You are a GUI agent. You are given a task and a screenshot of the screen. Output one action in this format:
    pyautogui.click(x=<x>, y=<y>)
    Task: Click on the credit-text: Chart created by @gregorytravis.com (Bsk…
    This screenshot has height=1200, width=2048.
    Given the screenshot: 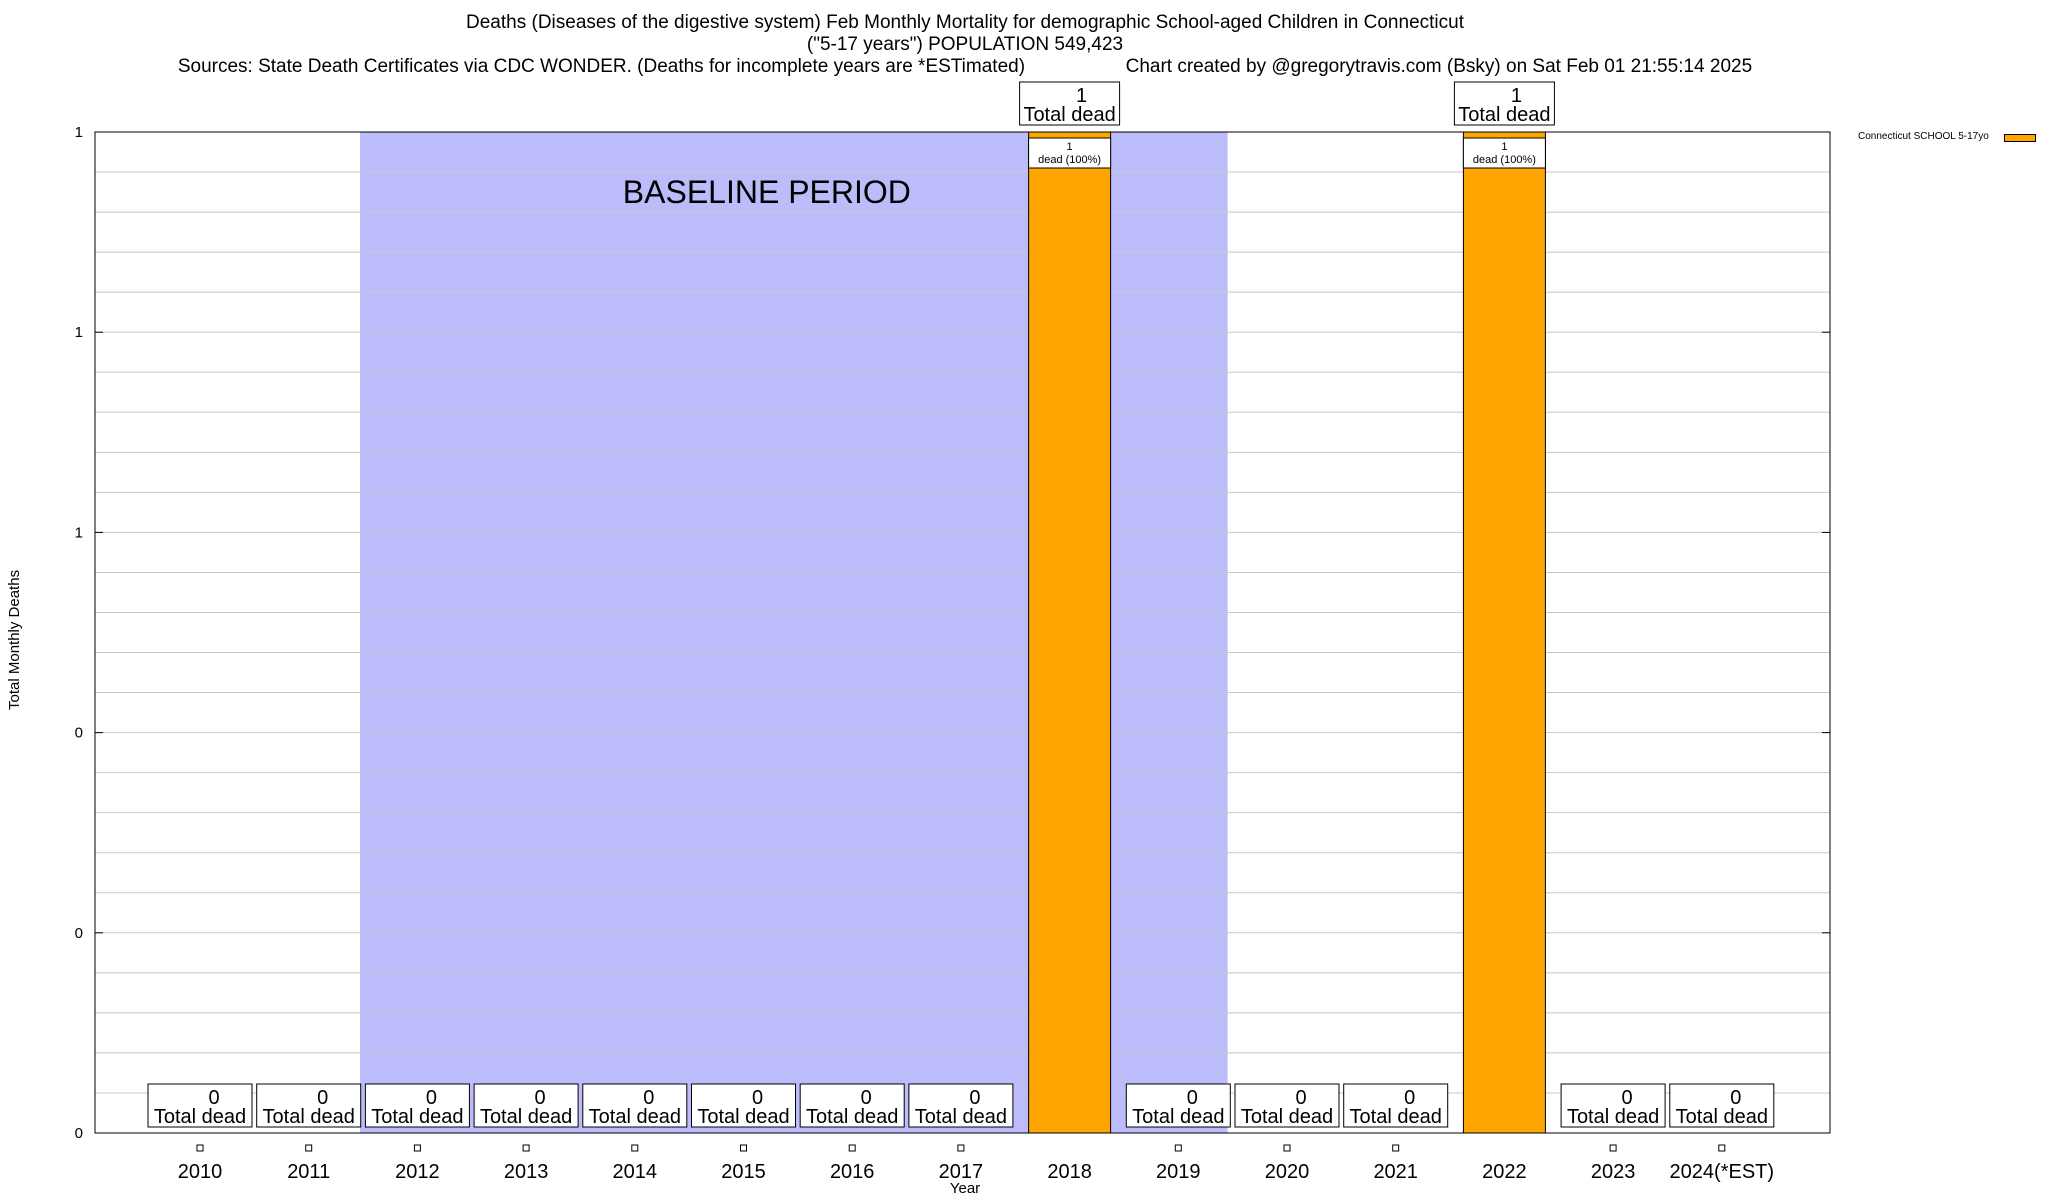 What is the action you would take?
    pyautogui.click(x=1439, y=66)
    